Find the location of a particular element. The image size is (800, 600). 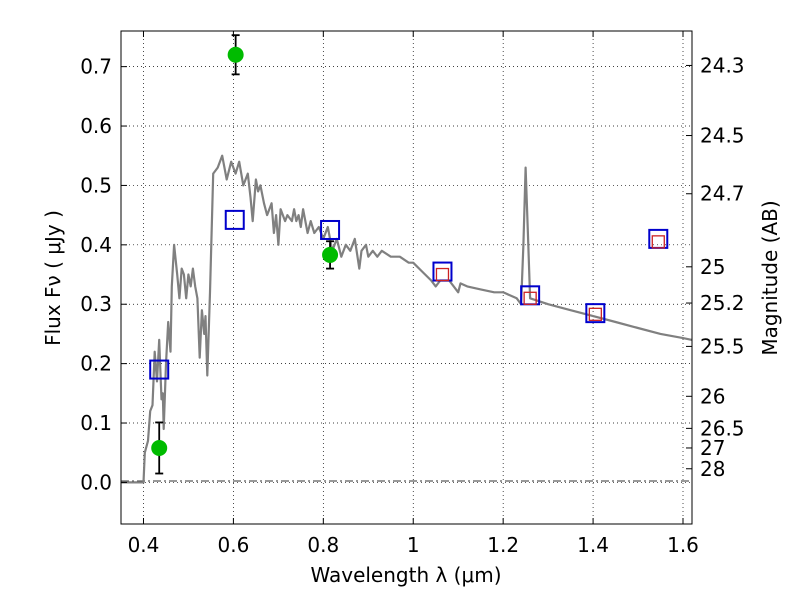

x-tick-label: 0.8 is located at coordinates (323, 545).